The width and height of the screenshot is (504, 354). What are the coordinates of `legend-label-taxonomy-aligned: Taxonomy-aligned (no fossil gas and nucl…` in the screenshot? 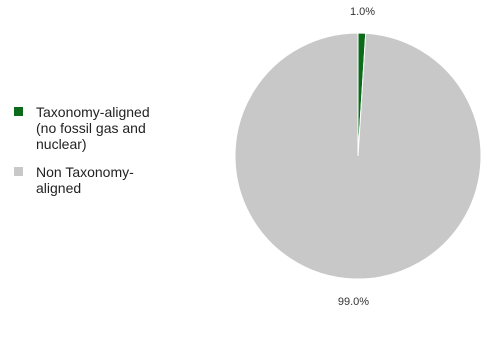 It's located at (93, 128).